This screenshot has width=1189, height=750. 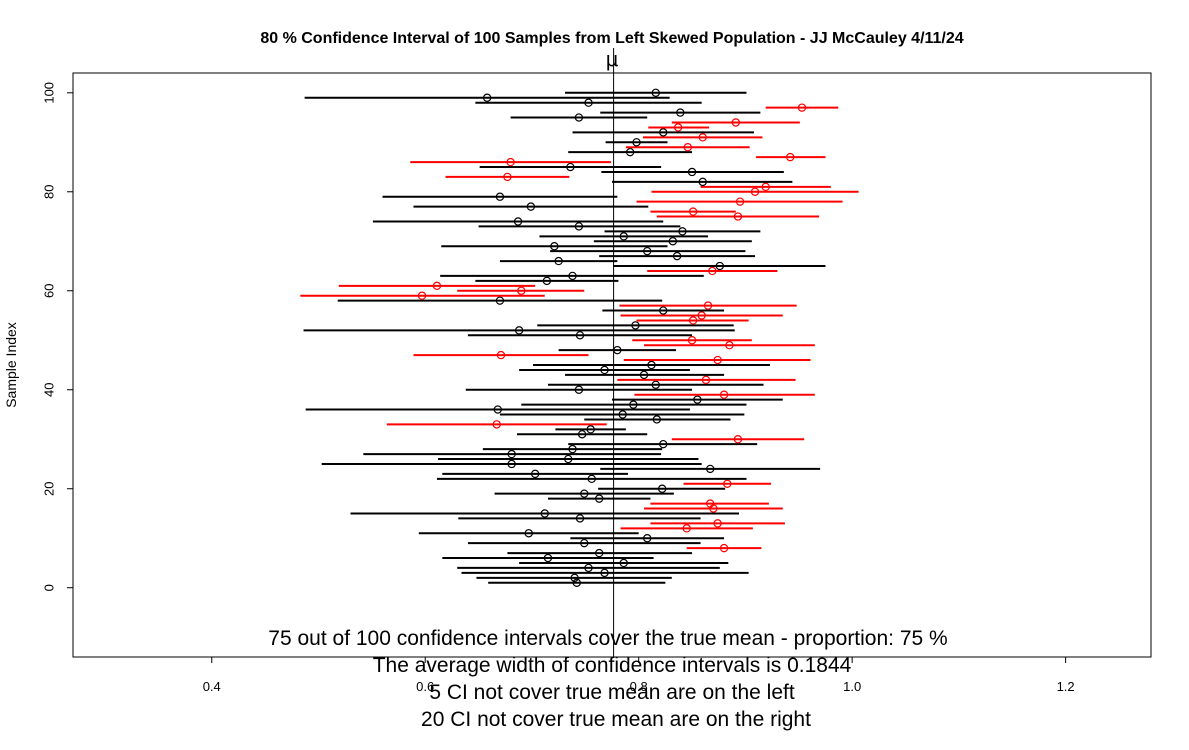 What do you see at coordinates (48, 93) in the screenshot?
I see `y-tick-label: 100` at bounding box center [48, 93].